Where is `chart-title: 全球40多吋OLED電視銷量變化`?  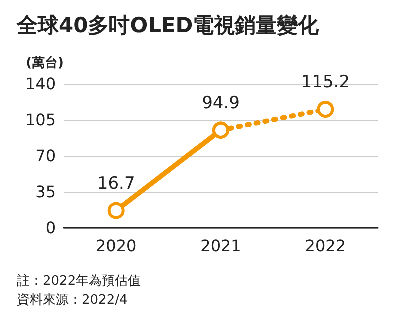 chart-title: 全球40多吋OLED電視銷量變化 is located at coordinates (168, 26).